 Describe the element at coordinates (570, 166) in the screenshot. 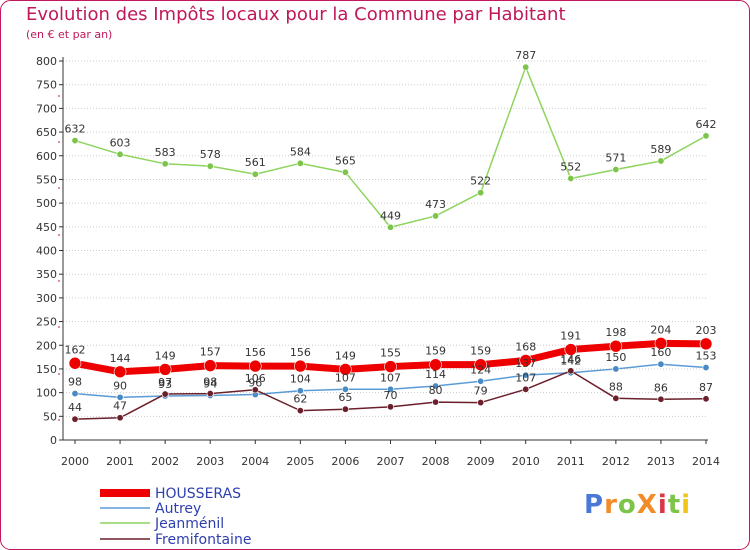

I see `data-label: 552` at that location.